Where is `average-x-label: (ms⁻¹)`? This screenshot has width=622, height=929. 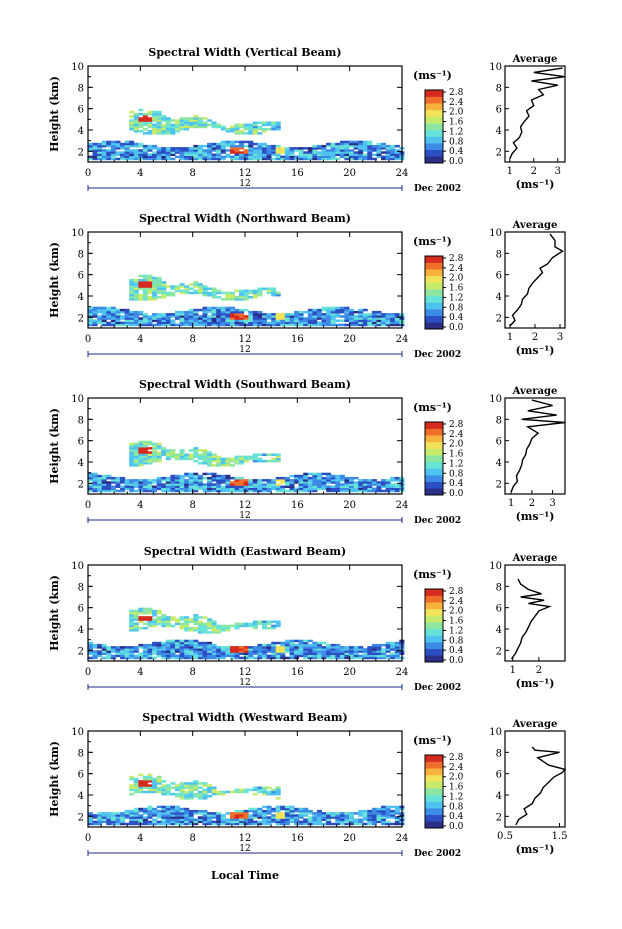
average-x-label: (ms⁻¹) is located at coordinates (535, 184).